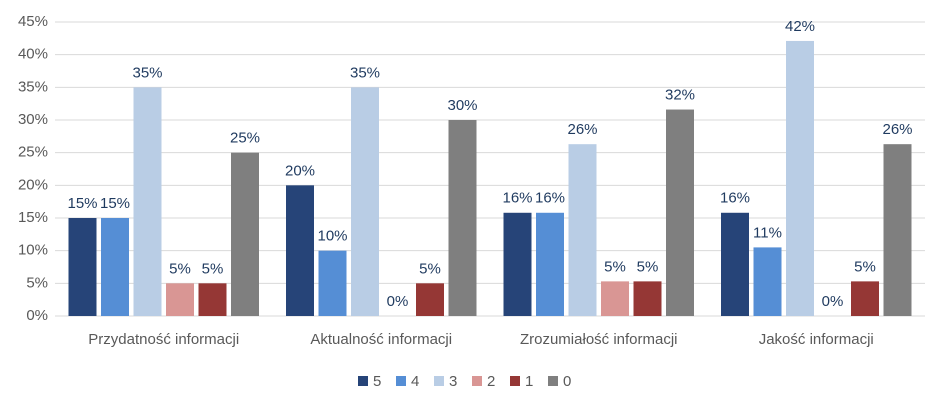 The height and width of the screenshot is (412, 945). I want to click on x-tick-label: Jakość informacji, so click(816, 339).